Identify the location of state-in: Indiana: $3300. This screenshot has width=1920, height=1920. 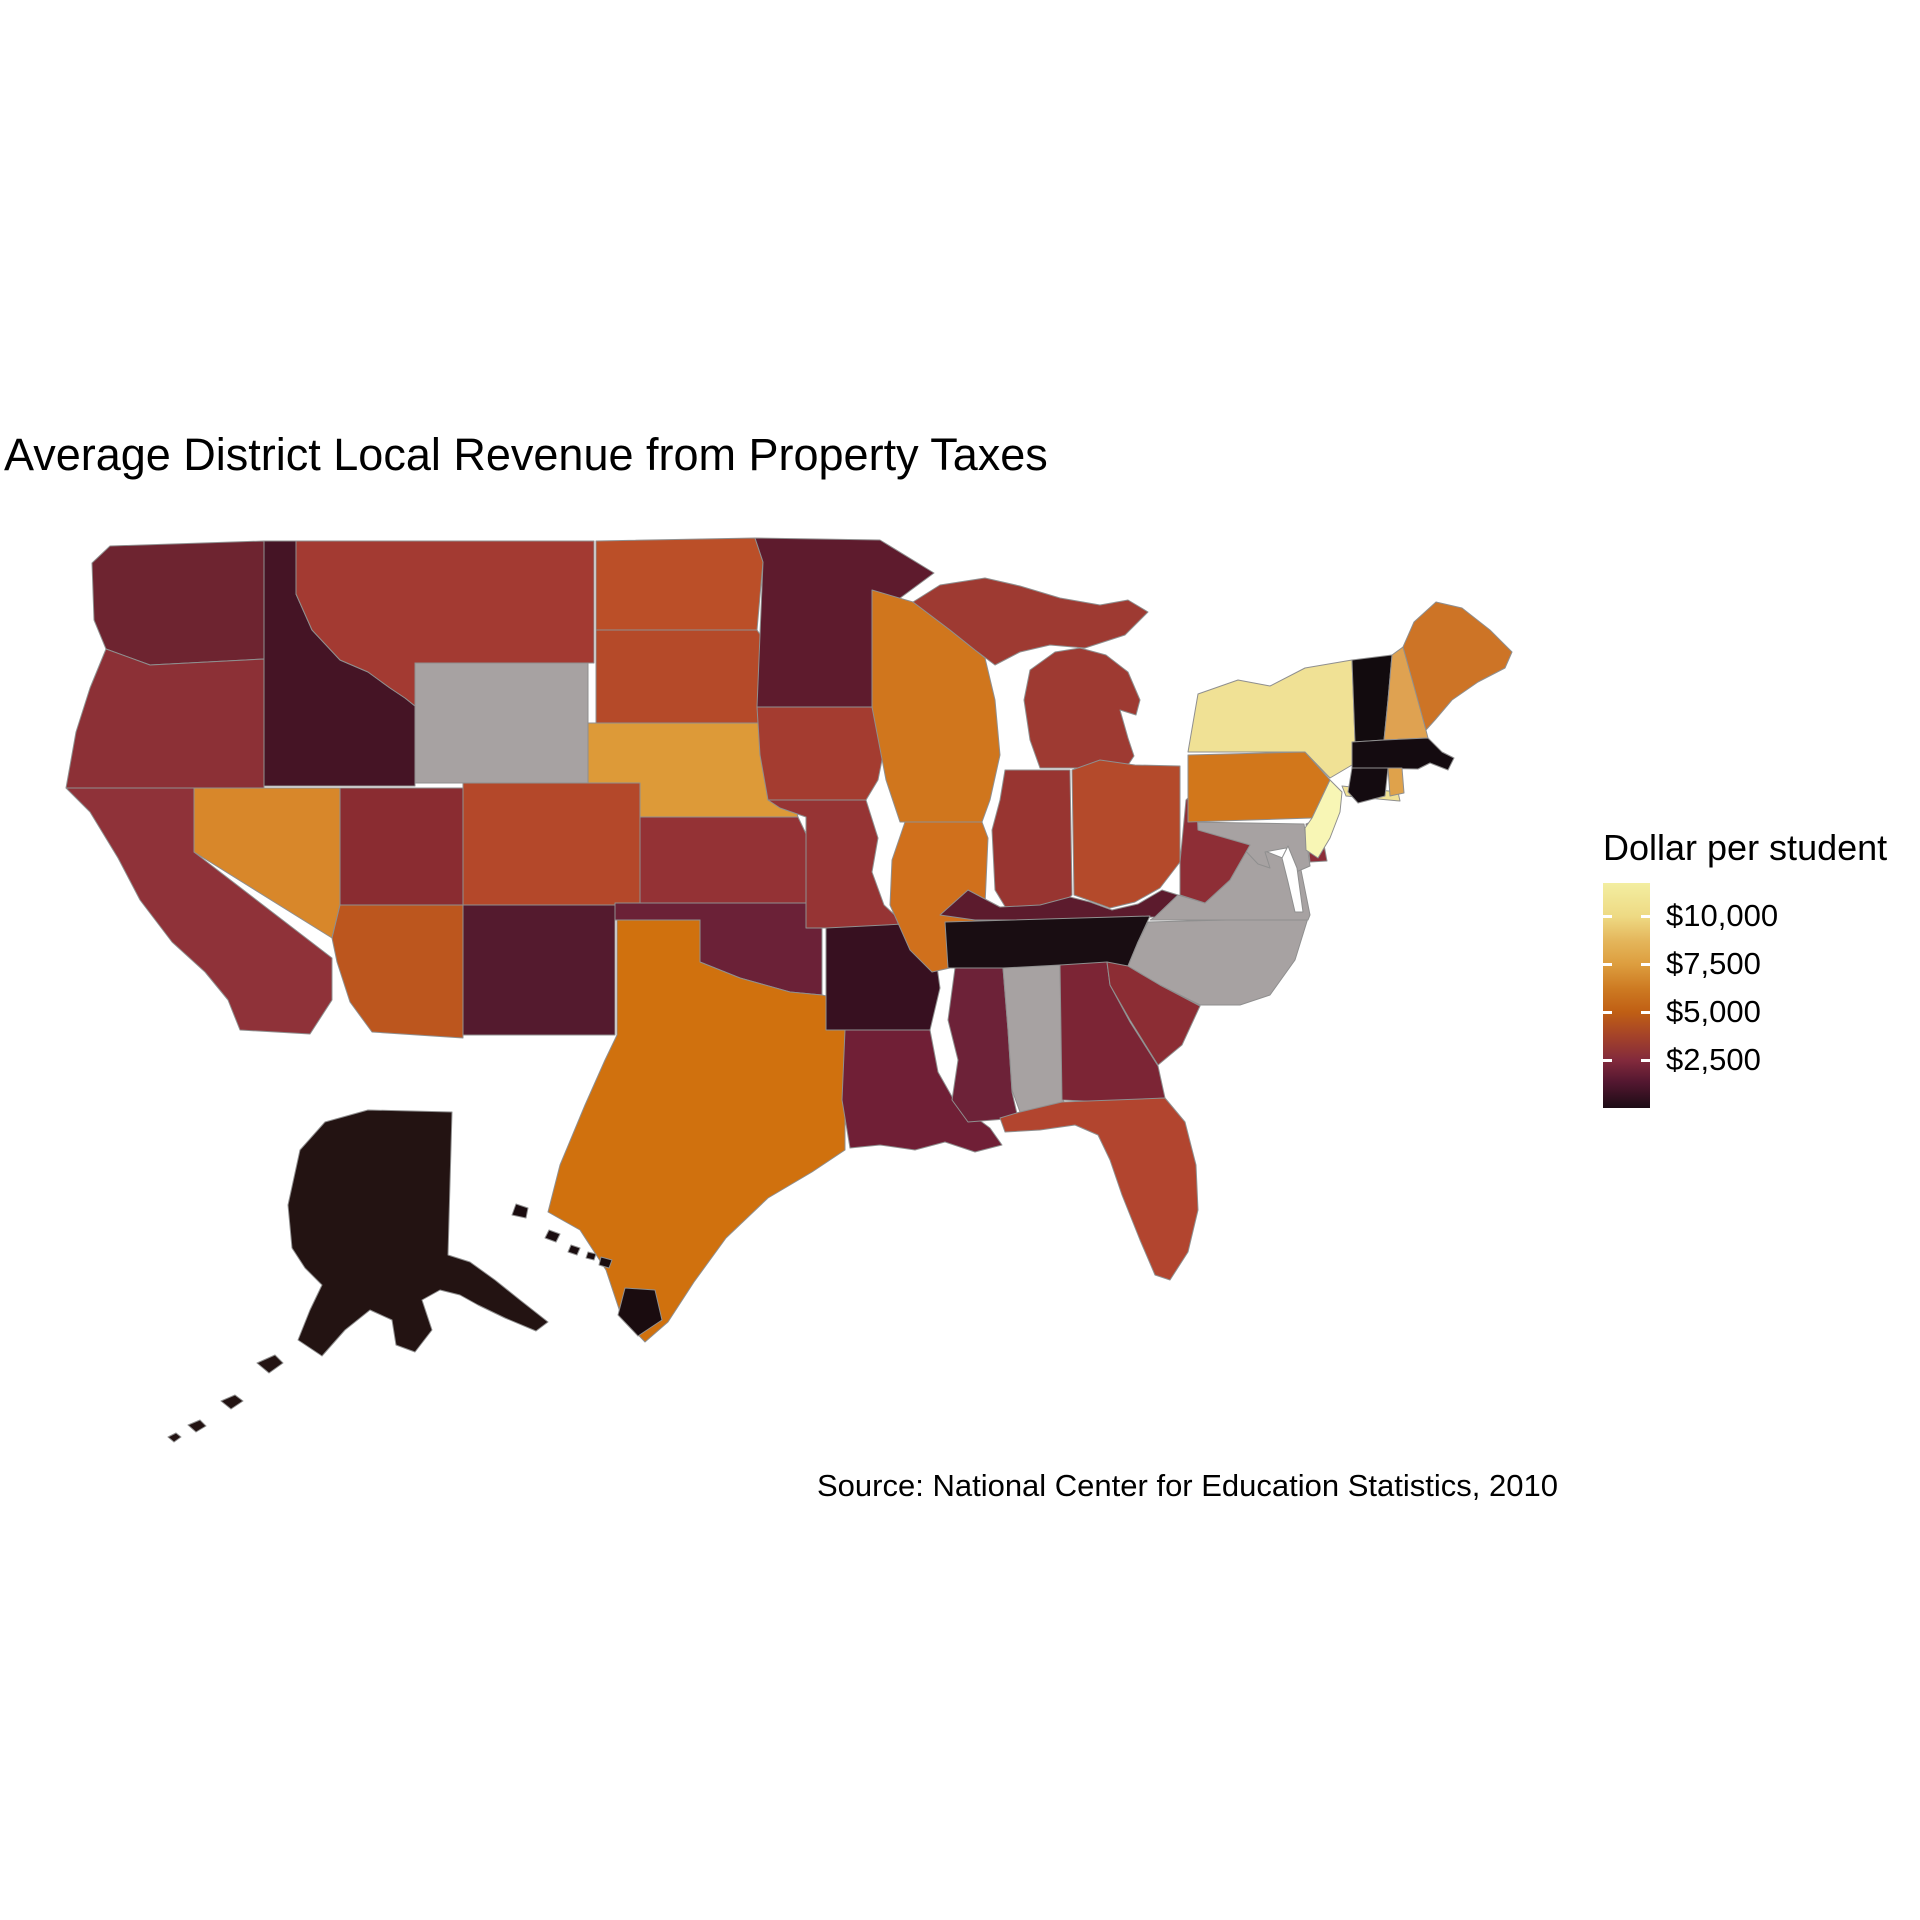
(1032, 844).